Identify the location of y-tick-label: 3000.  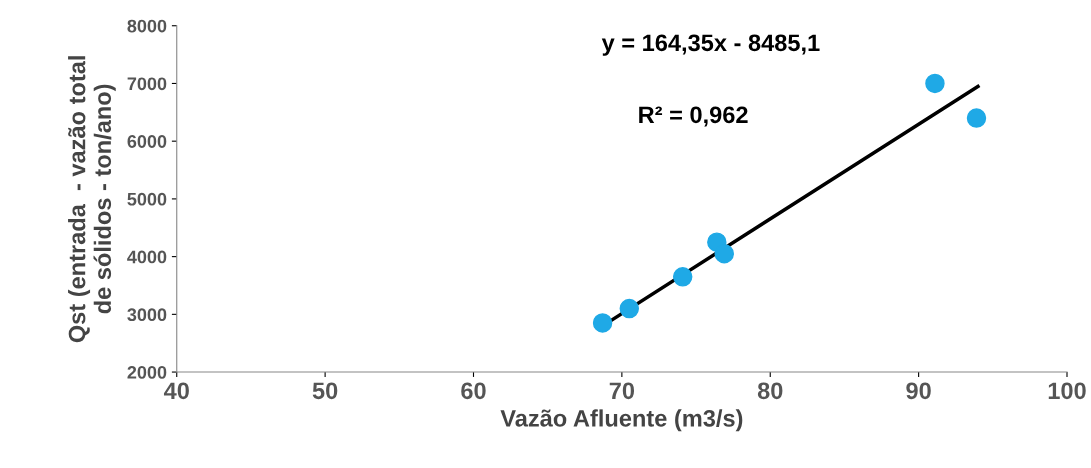
(147, 315).